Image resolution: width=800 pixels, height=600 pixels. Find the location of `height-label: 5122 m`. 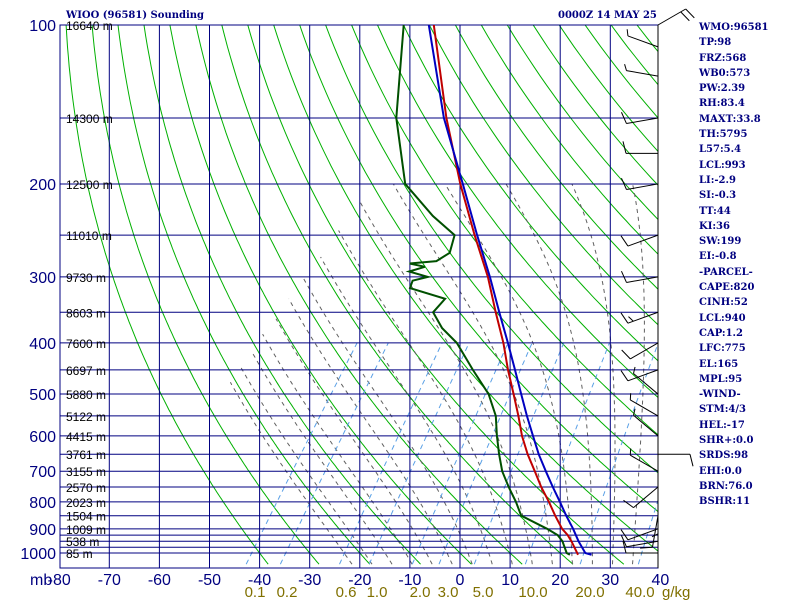

height-label: 5122 m is located at coordinates (86, 417).